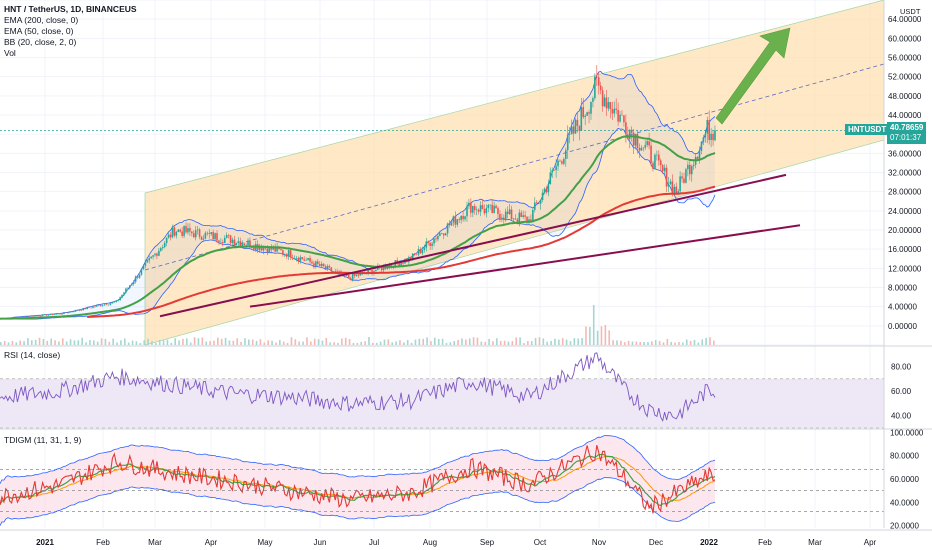 Image resolution: width=932 pixels, height=550 pixels. Describe the element at coordinates (907, 133) in the screenshot. I see `price-tag: 40.78659 07:01:37` at that location.